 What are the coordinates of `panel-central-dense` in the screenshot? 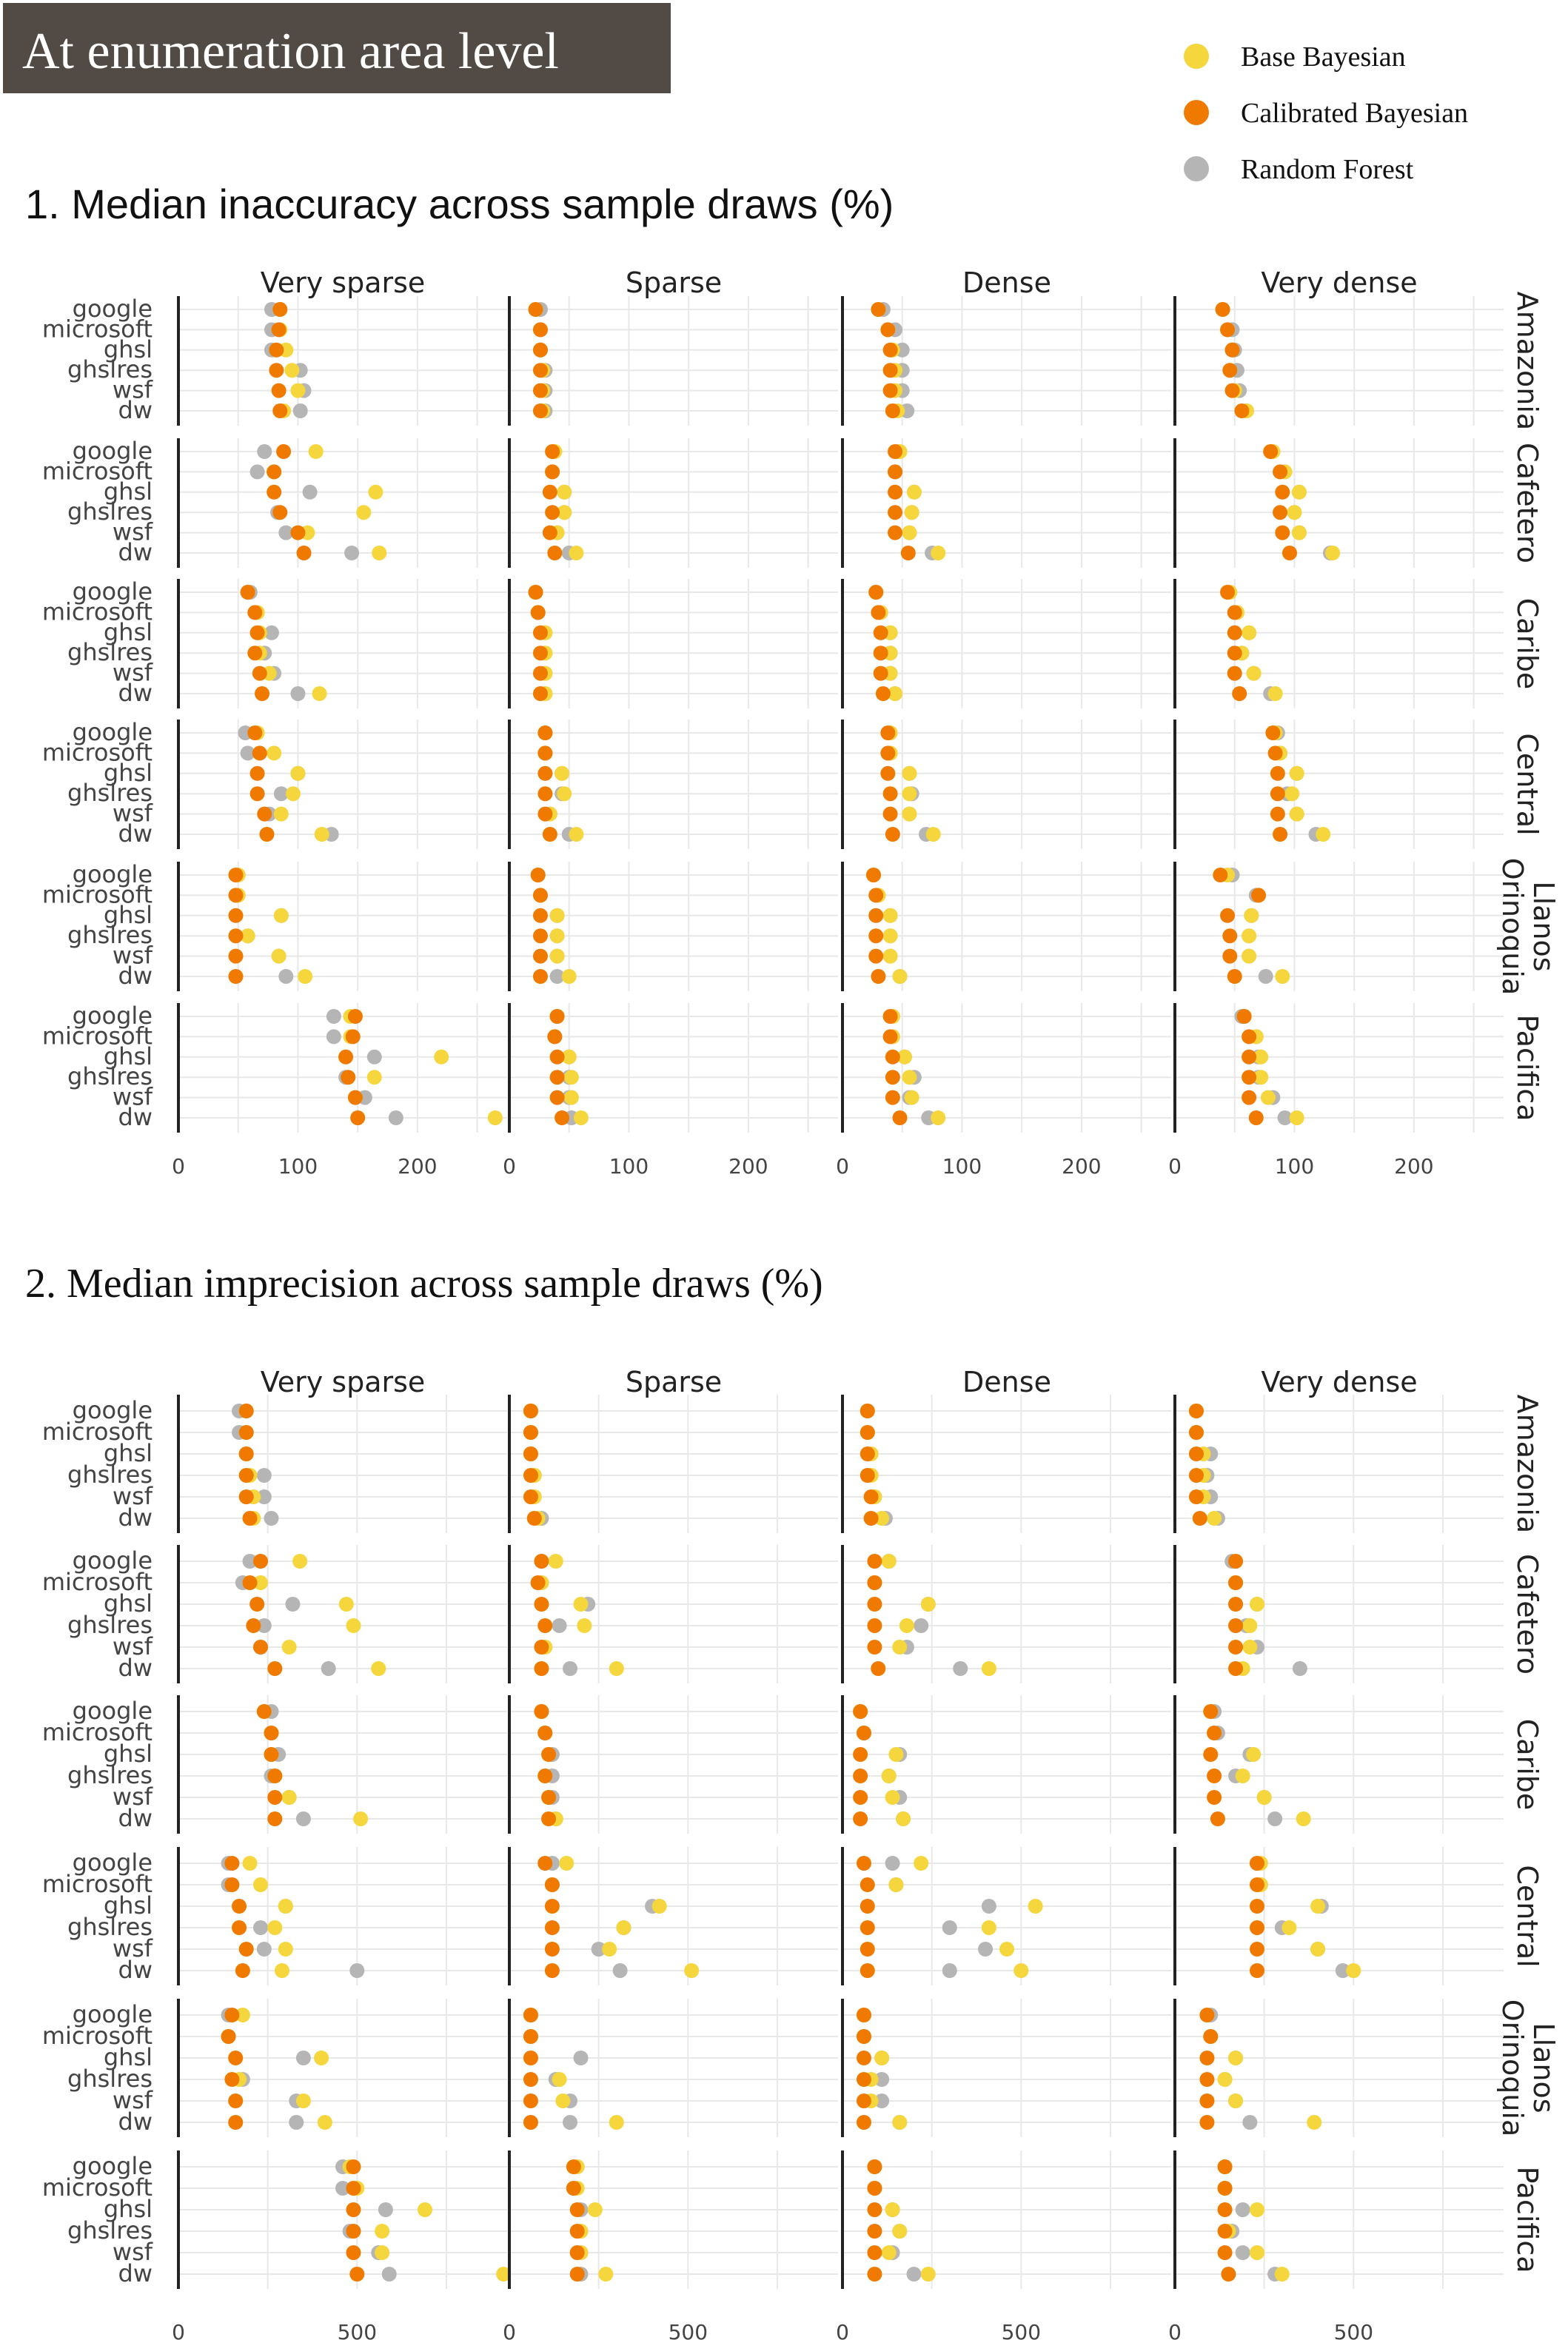 It's located at (1006, 1916).